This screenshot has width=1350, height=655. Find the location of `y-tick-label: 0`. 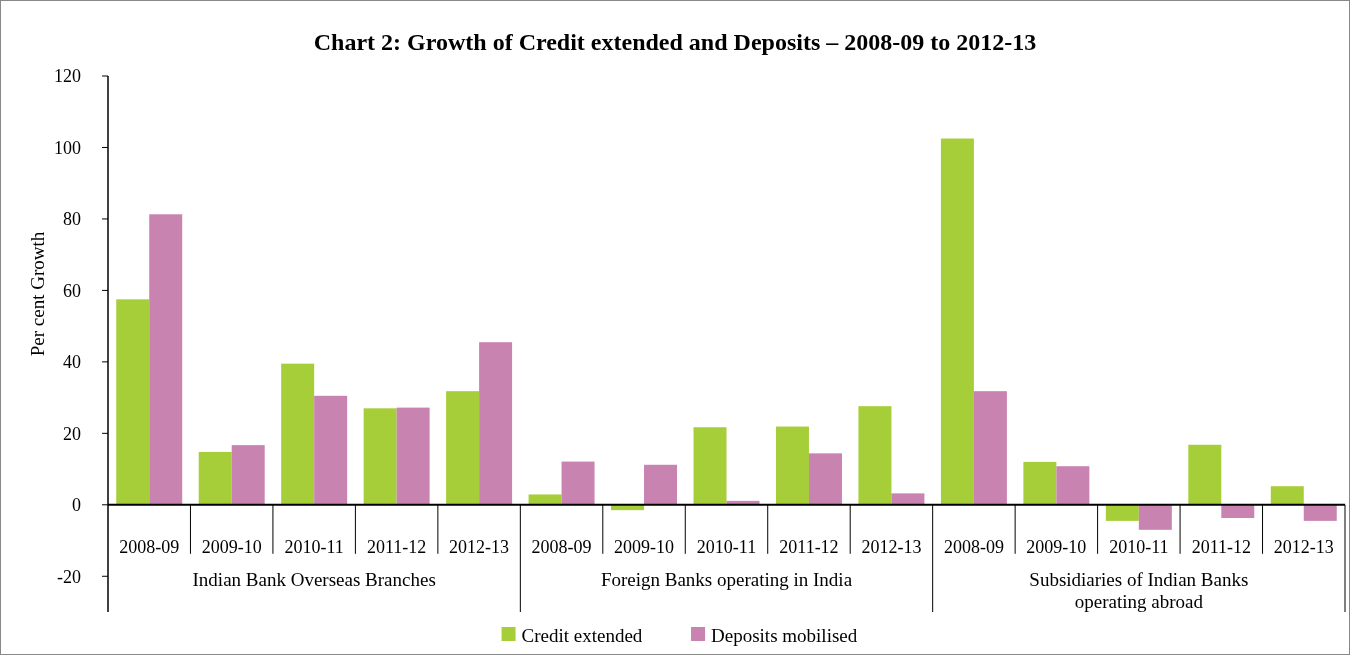

y-tick-label: 0 is located at coordinates (76, 505).